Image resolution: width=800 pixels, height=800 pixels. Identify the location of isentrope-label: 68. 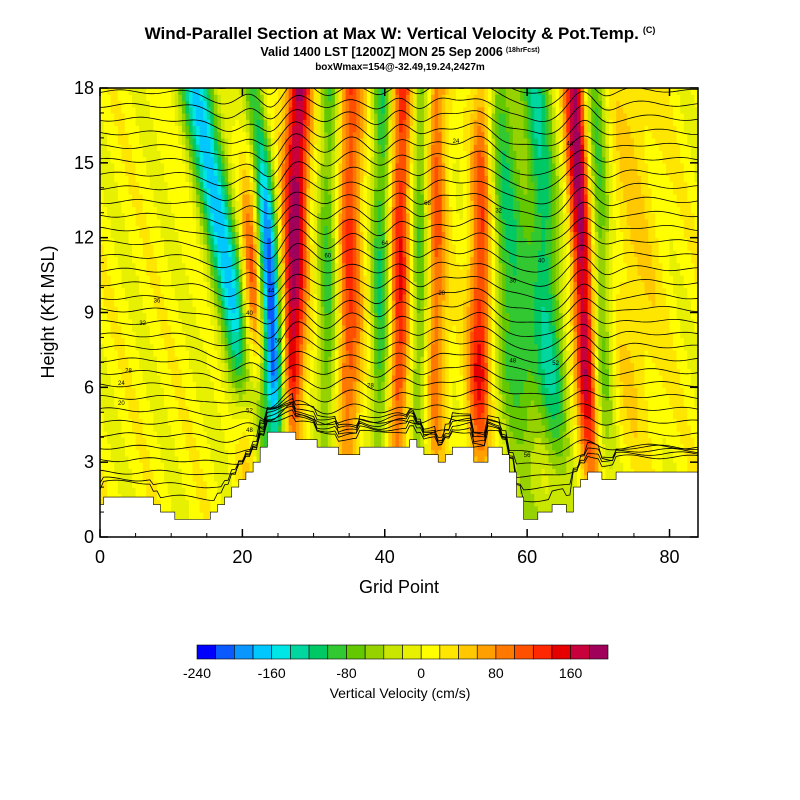
(427, 204).